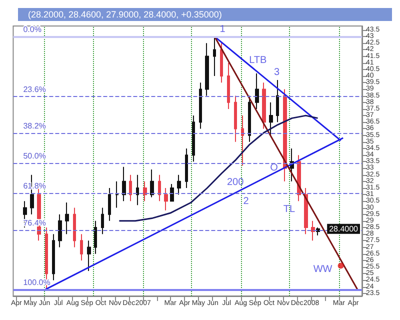 This screenshot has height=320, width=400. What do you see at coordinates (289, 209) in the screenshot?
I see `annotation: TL` at bounding box center [289, 209].